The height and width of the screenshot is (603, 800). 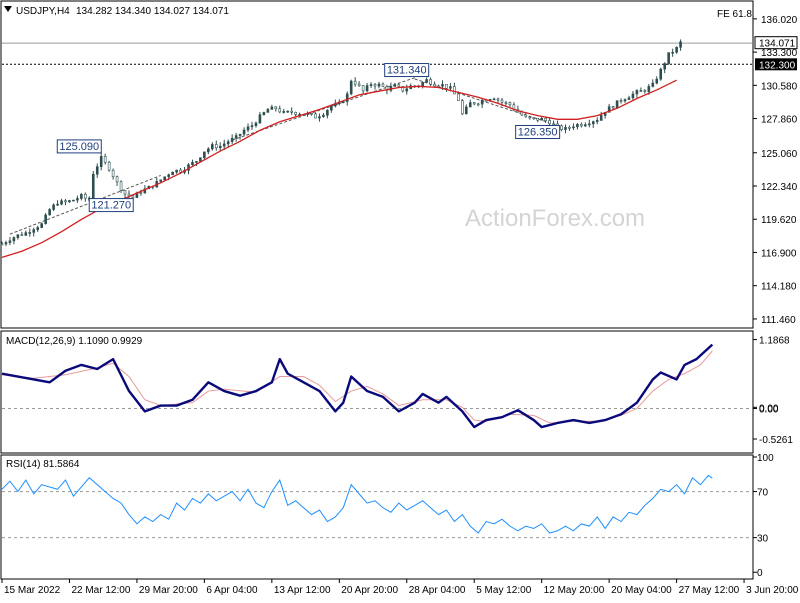 I want to click on price-axis-label: 127.860, so click(x=779, y=120).